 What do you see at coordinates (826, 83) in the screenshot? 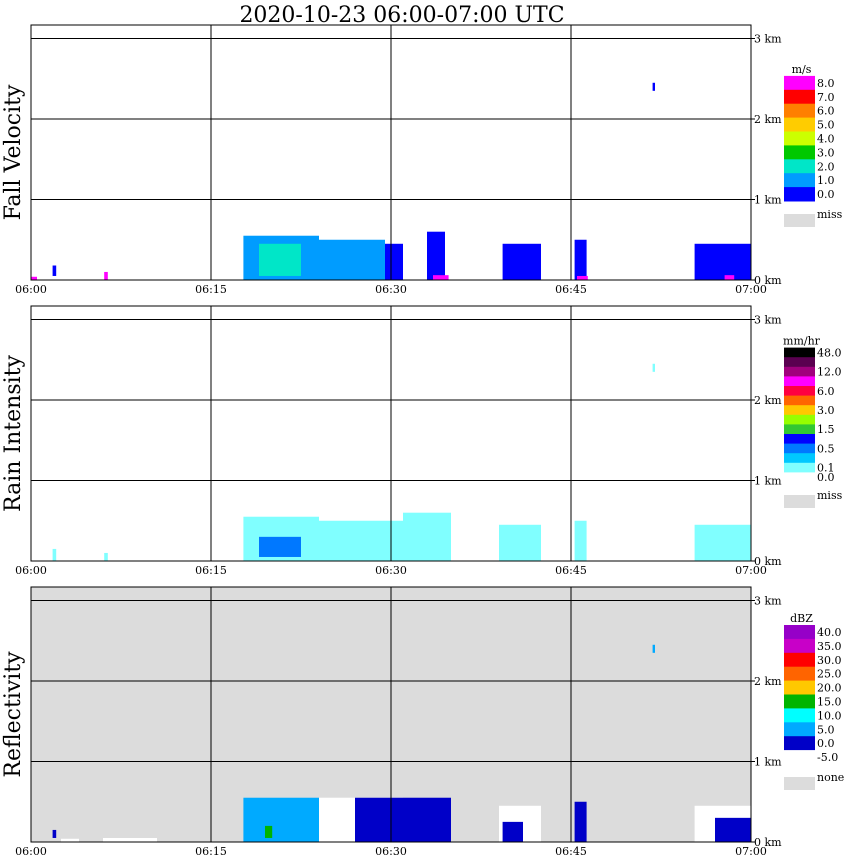
I see `colorbar-label: 8.0` at bounding box center [826, 83].